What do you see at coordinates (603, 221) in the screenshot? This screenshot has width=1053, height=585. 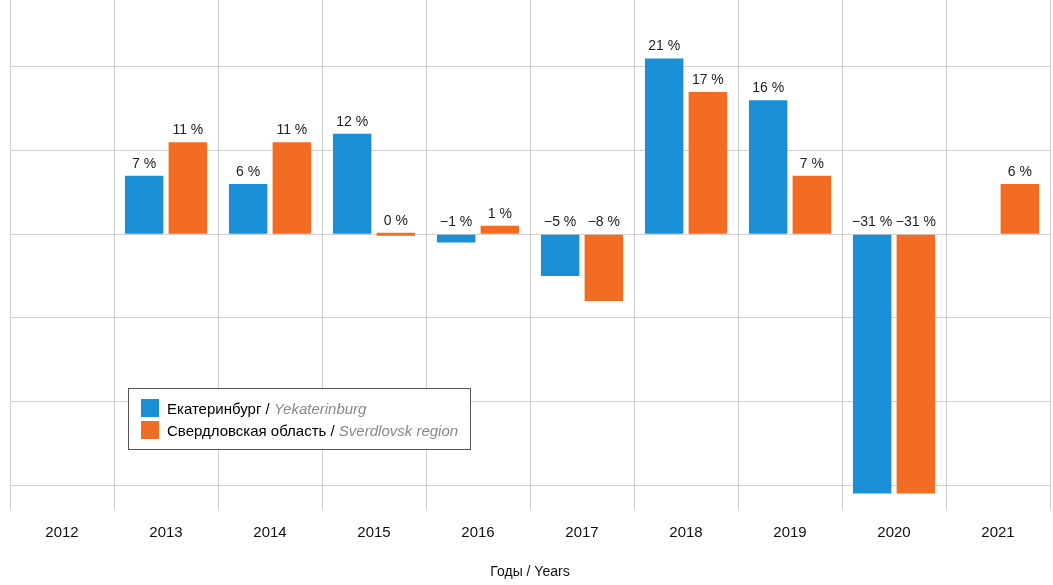 I see `data-label: −8 %` at bounding box center [603, 221].